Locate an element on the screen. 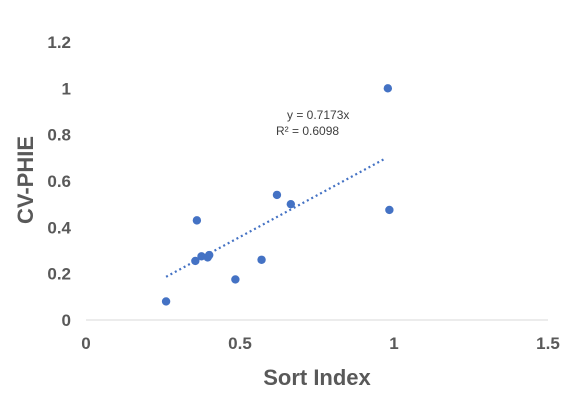  x-tick-label: 0 is located at coordinates (85, 343).